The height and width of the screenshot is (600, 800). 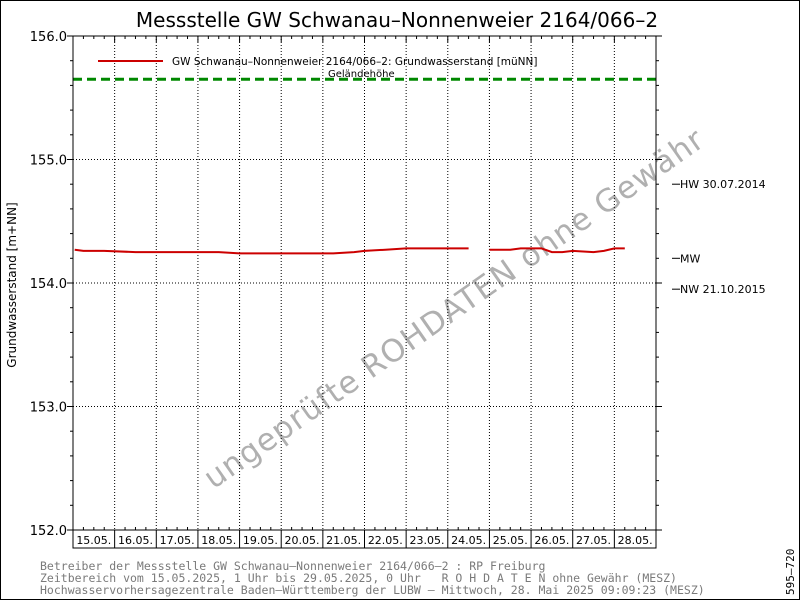 I want to click on series-layer, so click(x=349, y=251).